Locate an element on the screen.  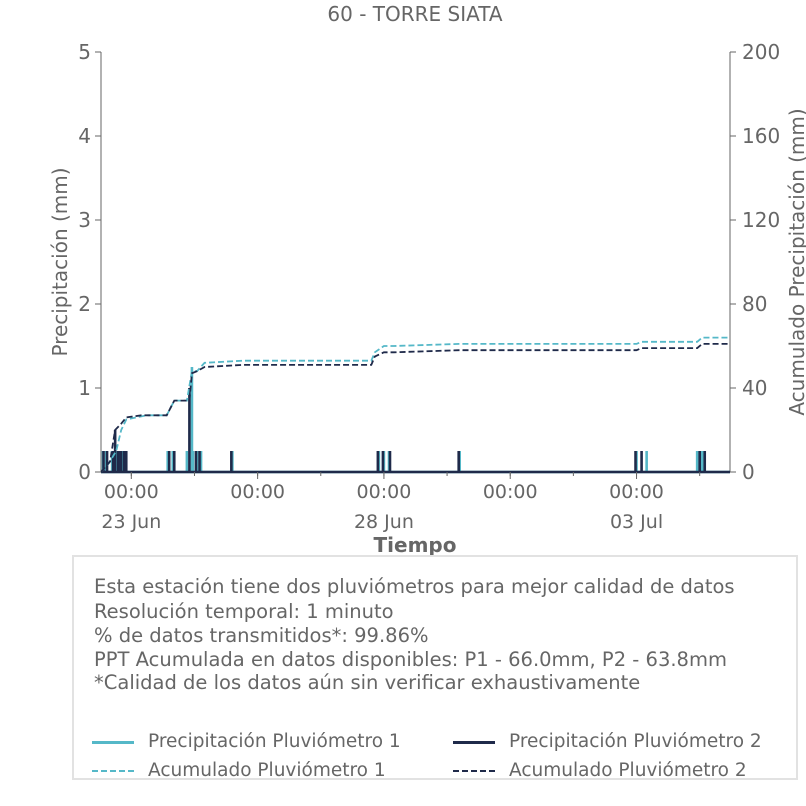
legend-swatch-acc2 is located at coordinates (474, 771).